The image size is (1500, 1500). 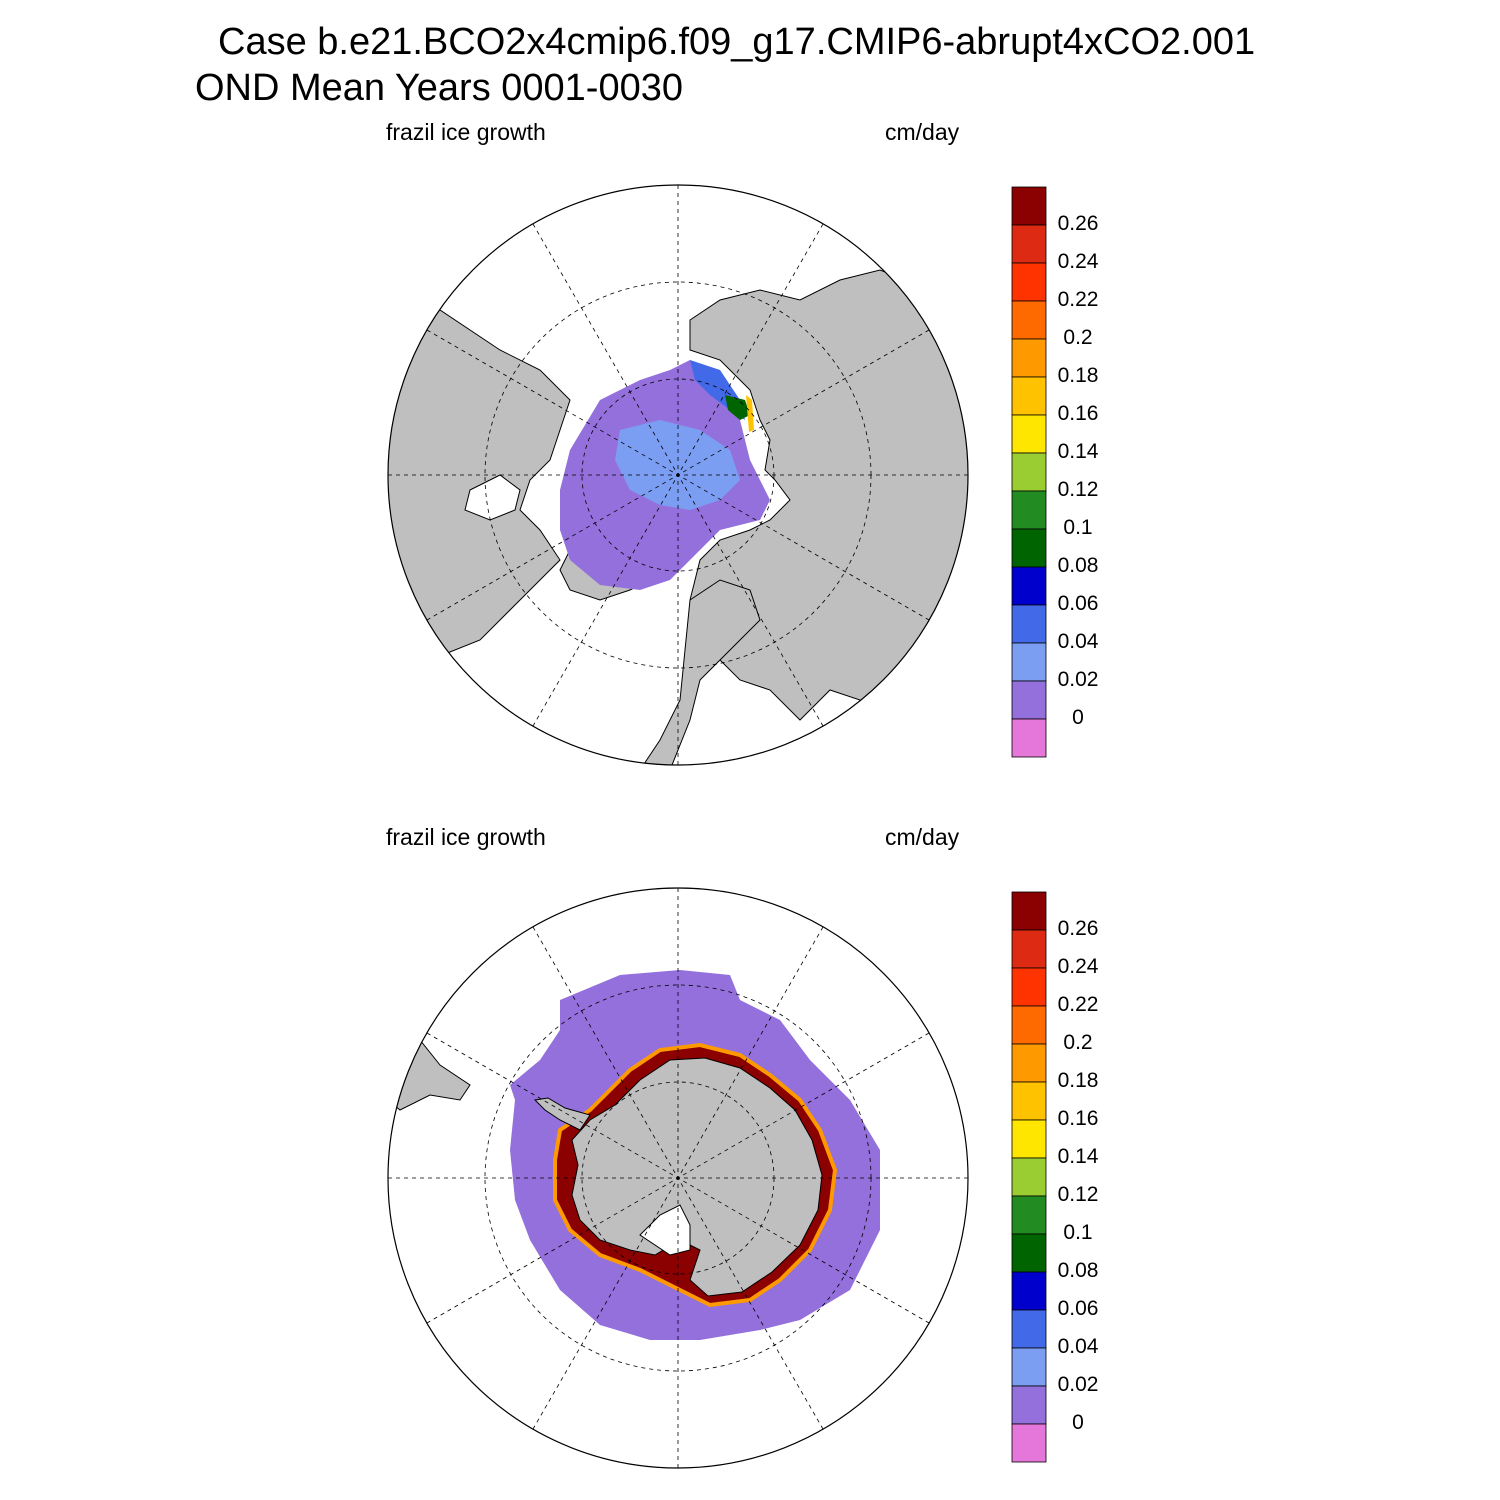 I want to click on arctic-colorbar-tick-label: 0.02, so click(x=1078, y=679).